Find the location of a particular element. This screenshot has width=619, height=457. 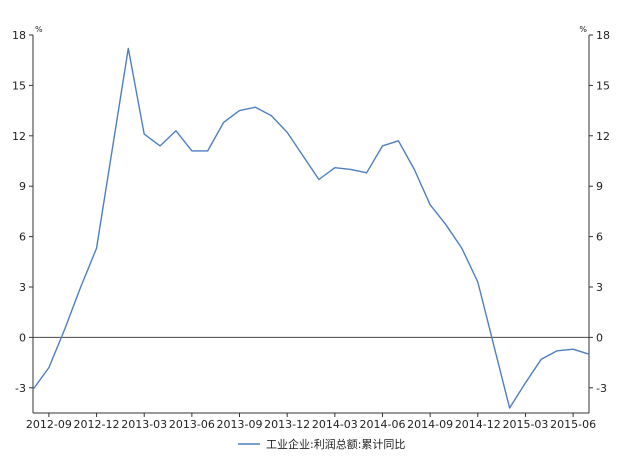

x-tick-label: 2014-09 is located at coordinates (430, 424).